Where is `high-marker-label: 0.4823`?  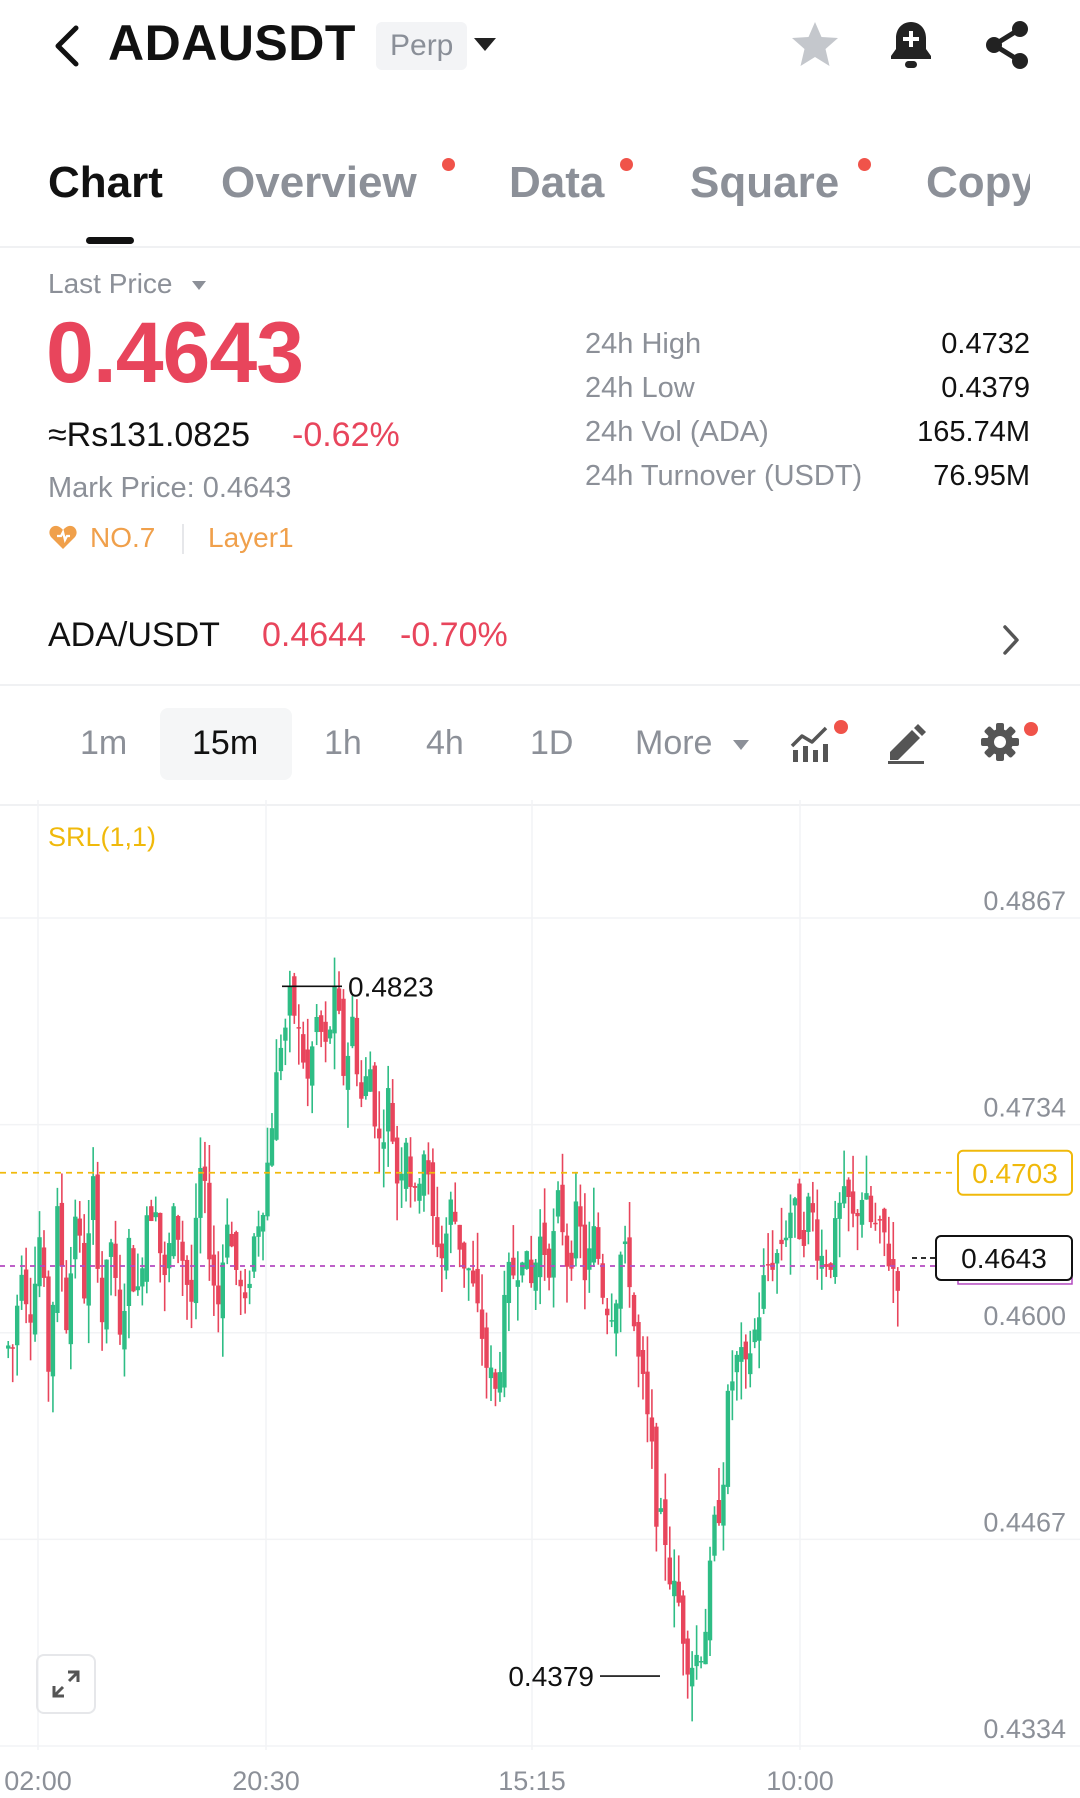 high-marker-label: 0.4823 is located at coordinates (391, 986).